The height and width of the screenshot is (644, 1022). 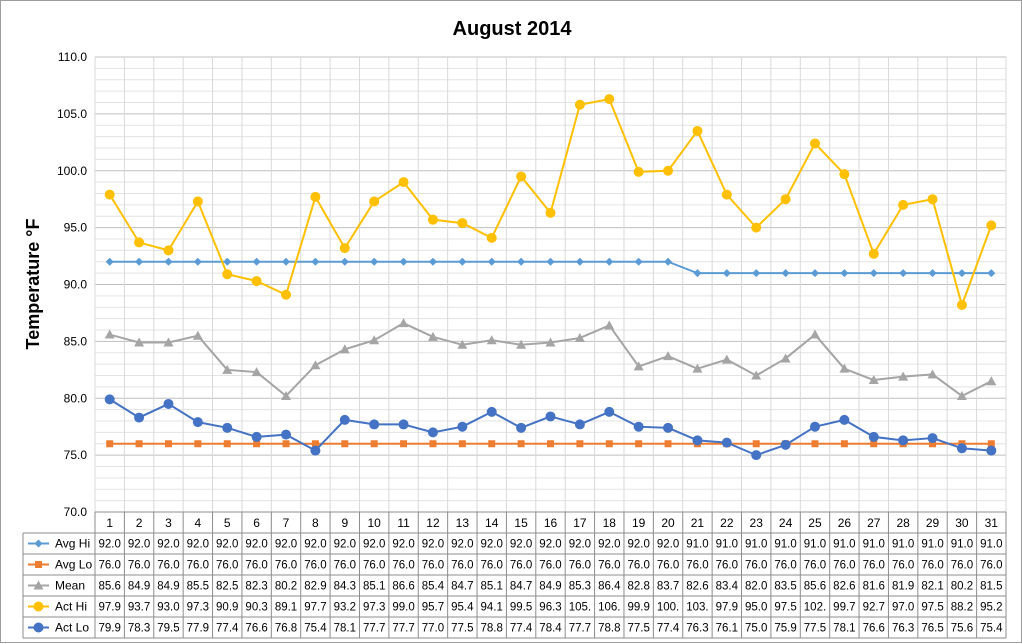 I want to click on table-cell: 84.9, so click(x=550, y=587).